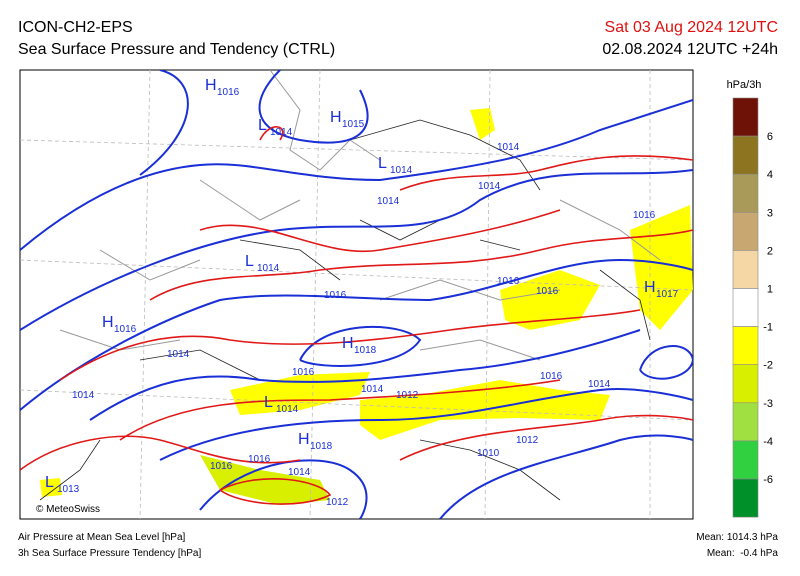 This screenshot has height=576, width=800. What do you see at coordinates (744, 85) in the screenshot?
I see `legend-unit: hPa/3h` at bounding box center [744, 85].